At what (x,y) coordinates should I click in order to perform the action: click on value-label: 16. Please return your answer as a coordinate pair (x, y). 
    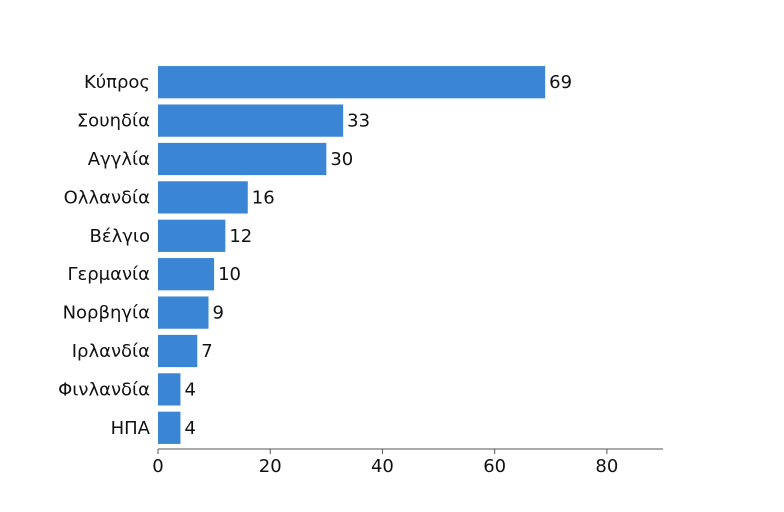
    Looking at the image, I should click on (263, 197).